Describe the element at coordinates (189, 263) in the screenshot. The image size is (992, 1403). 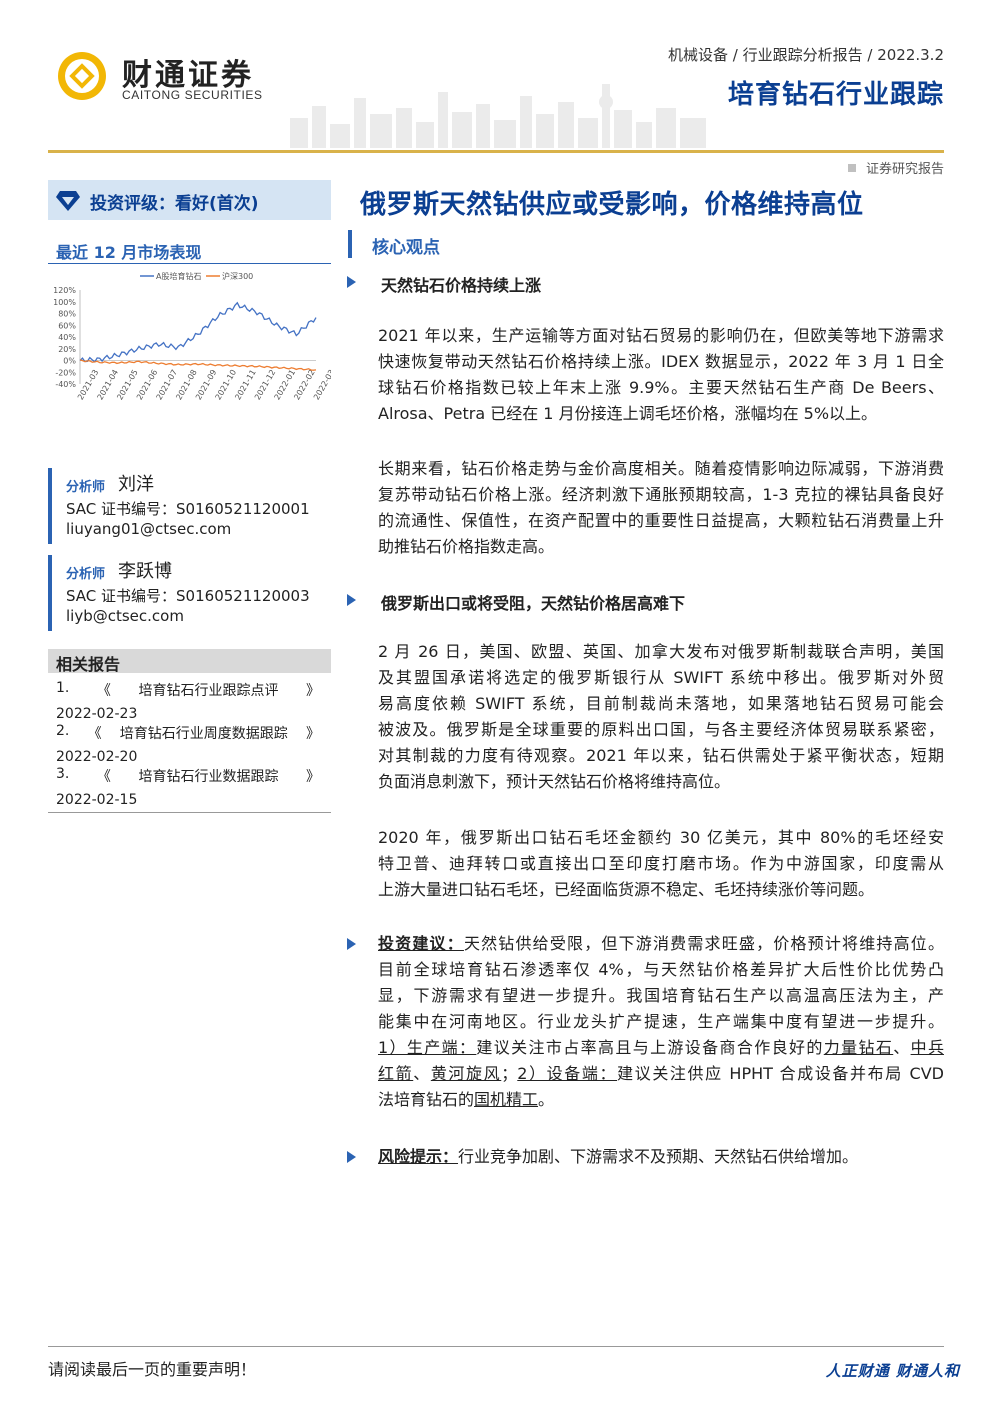
I see `performance-divider` at that location.